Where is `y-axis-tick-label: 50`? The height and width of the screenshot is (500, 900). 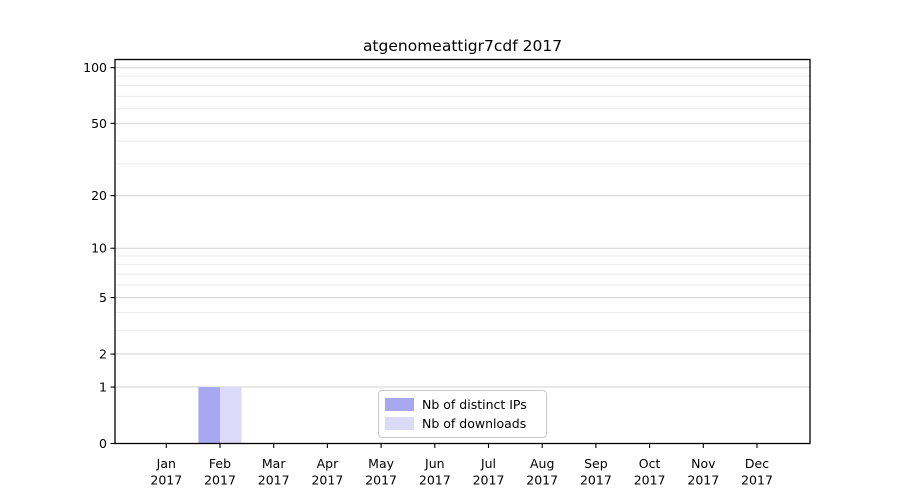
y-axis-tick-label: 50 is located at coordinates (99, 123).